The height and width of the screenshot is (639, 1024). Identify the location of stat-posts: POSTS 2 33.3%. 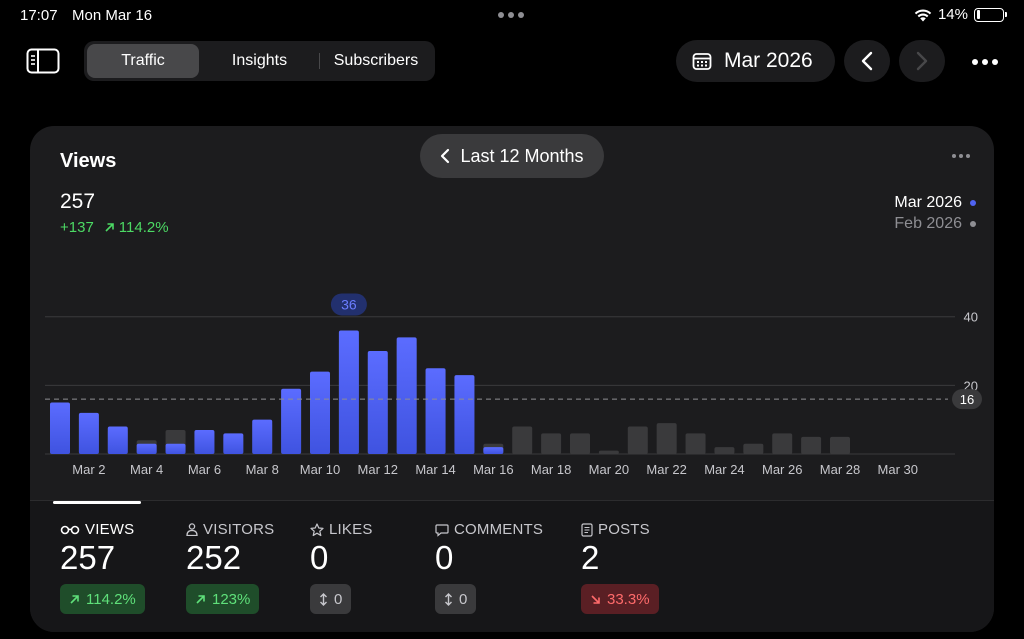
(620, 567).